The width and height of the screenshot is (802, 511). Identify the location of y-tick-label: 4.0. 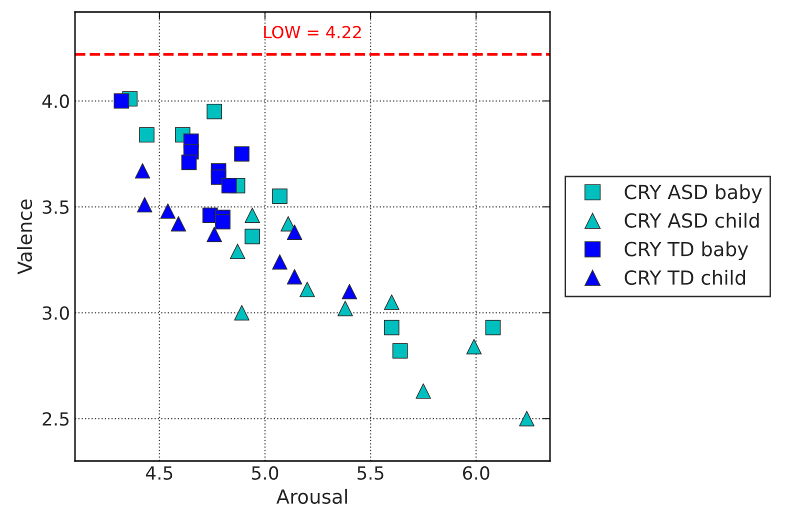
(55, 101).